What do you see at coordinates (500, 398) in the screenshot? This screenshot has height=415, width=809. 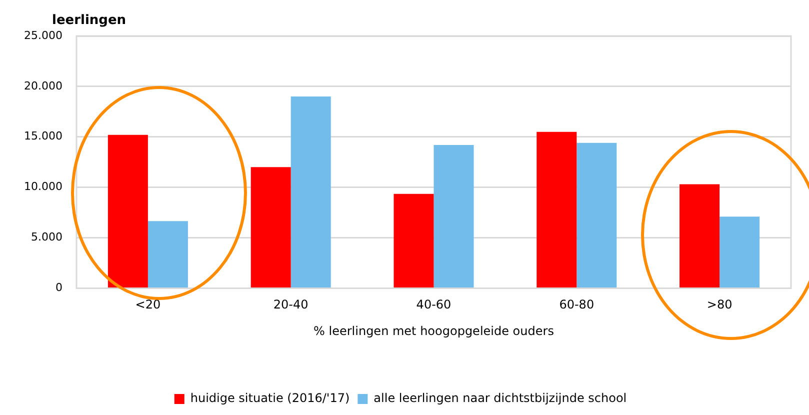 I see `legend-label: alle leerlingen naar dichtstbijzijnde school` at bounding box center [500, 398].